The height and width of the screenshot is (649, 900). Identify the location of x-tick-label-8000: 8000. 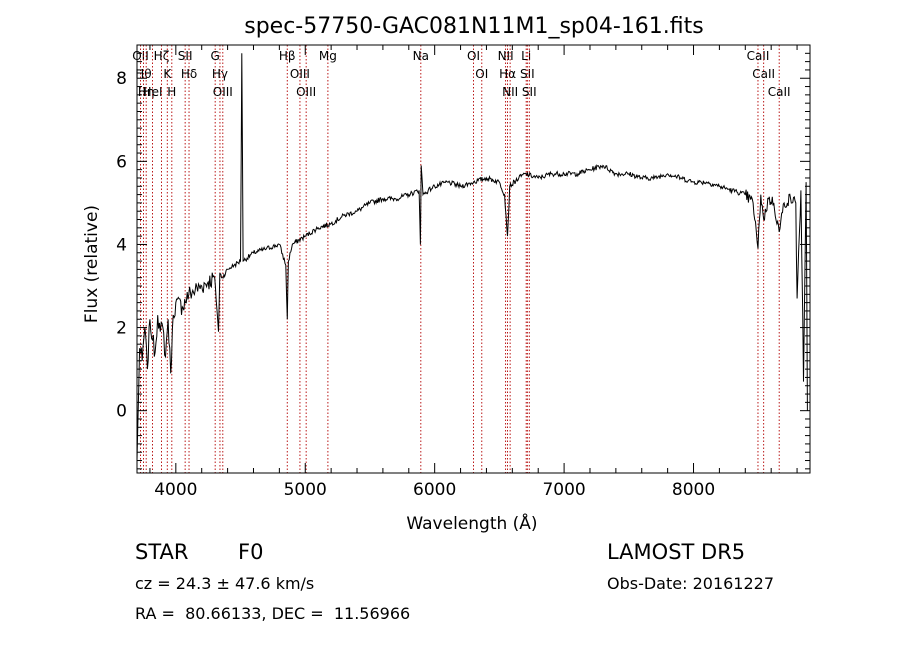
(693, 490).